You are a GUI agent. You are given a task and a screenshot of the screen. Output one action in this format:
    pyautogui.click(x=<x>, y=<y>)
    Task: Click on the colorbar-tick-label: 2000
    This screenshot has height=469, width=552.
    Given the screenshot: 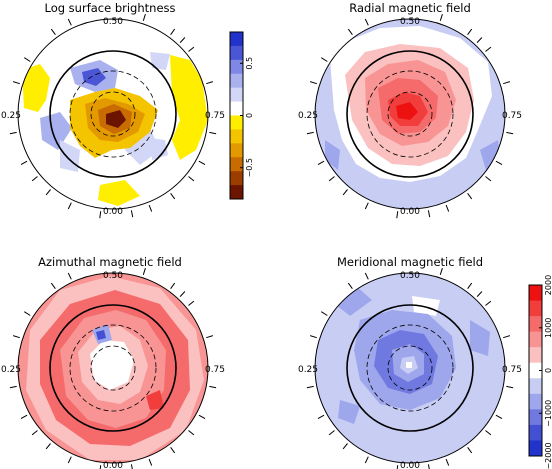 What is the action you would take?
    pyautogui.click(x=548, y=285)
    